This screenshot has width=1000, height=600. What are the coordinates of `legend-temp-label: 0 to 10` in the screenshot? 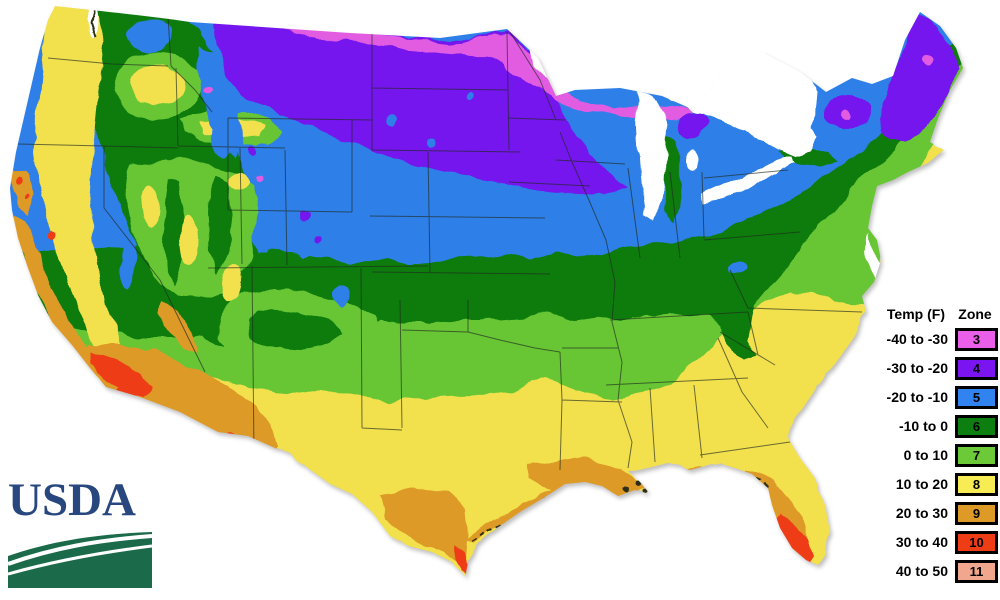 It's located at (925, 455).